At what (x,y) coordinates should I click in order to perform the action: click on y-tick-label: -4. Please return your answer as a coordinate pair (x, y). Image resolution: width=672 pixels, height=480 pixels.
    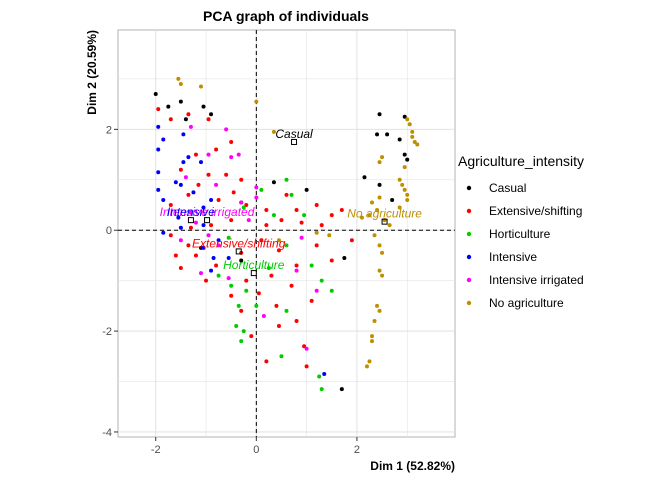
    Looking at the image, I should click on (107, 433).